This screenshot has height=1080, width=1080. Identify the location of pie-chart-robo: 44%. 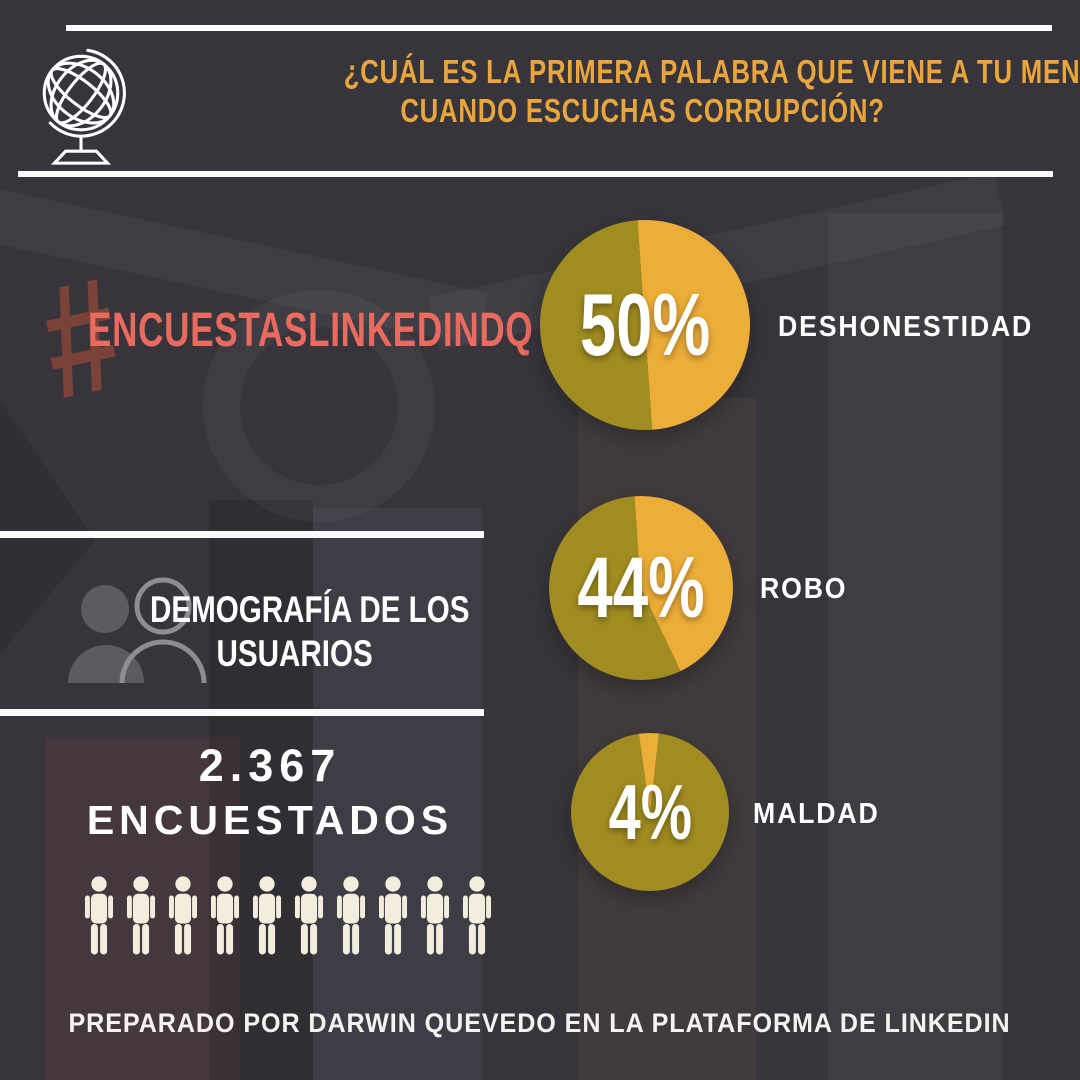
(641, 588).